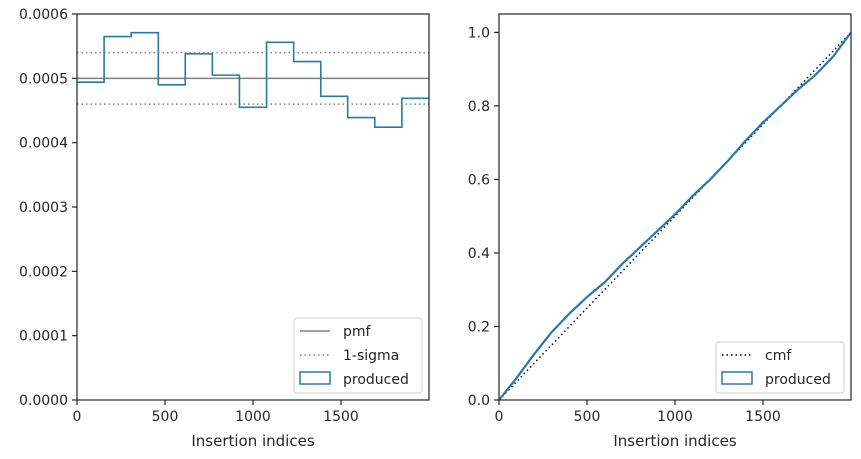  I want to click on cmf-x-ticks: 0 500 1000 1500, so click(638, 412).